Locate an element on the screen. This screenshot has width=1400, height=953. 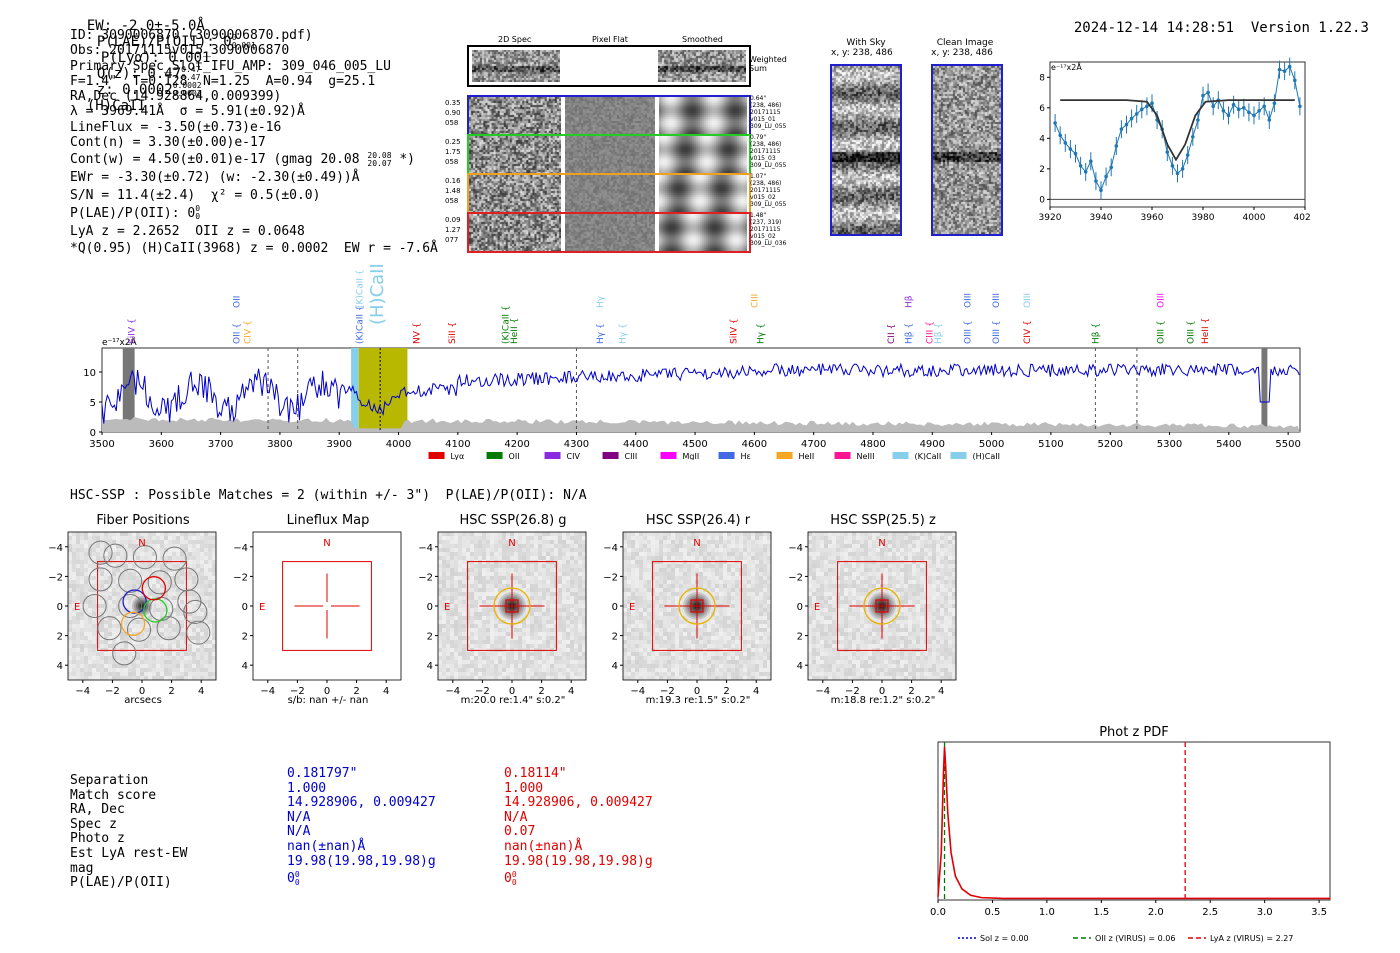
info-lya: LyA z = 2.2652 OII z = 0.0648 is located at coordinates (187, 231).